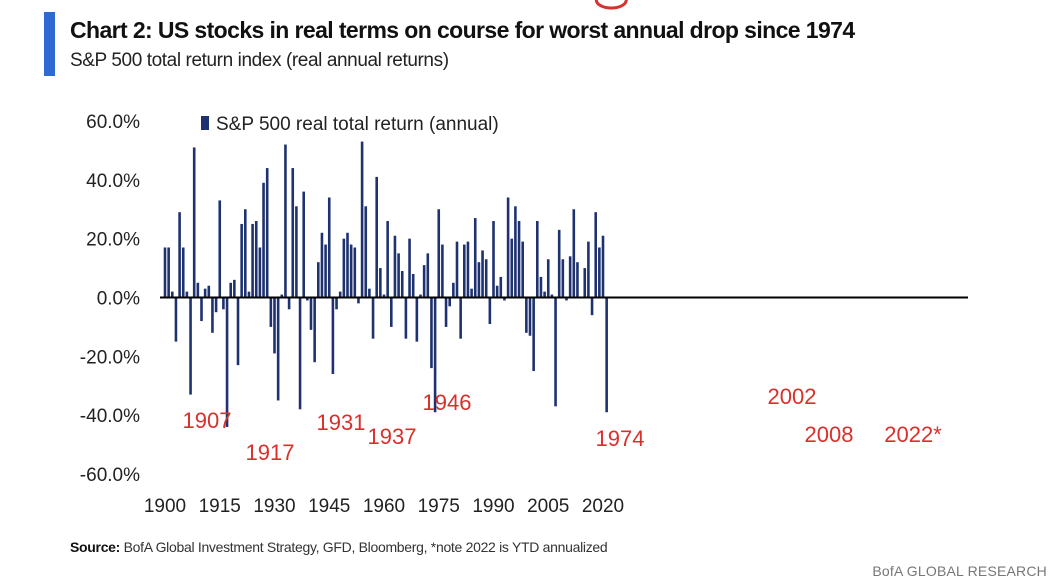  I want to click on bar-1906, so click(187, 294).